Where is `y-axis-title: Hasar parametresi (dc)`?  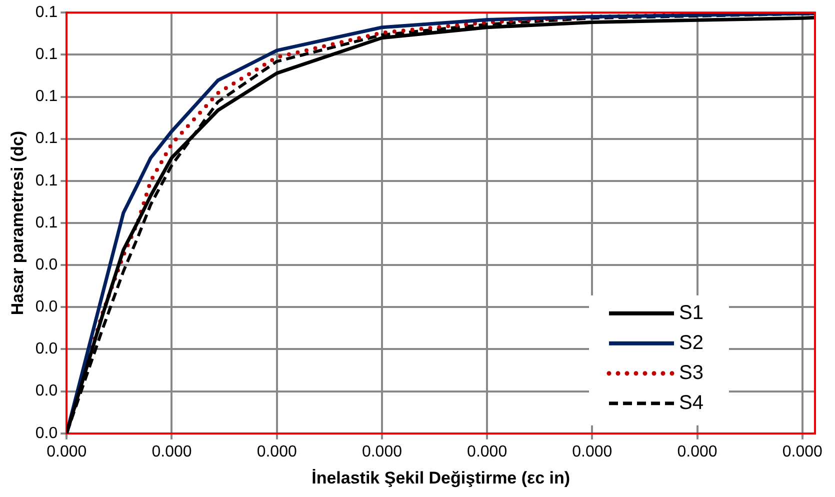 y-axis-title: Hasar parametresi (dc) is located at coordinates (17, 223).